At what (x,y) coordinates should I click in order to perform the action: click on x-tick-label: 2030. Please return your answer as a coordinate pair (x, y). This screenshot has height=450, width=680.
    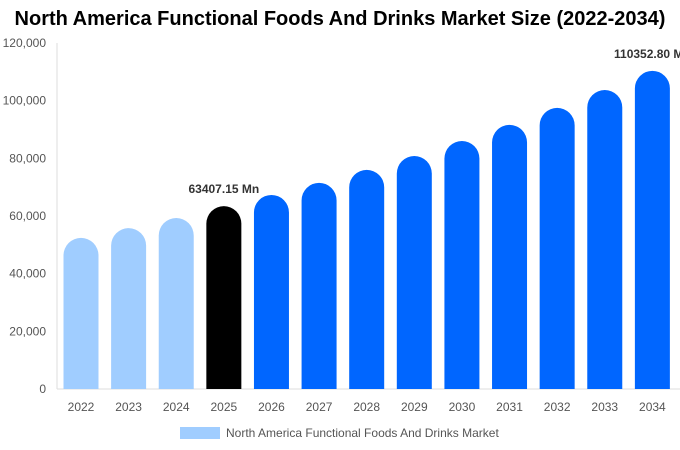
    Looking at the image, I should click on (462, 407).